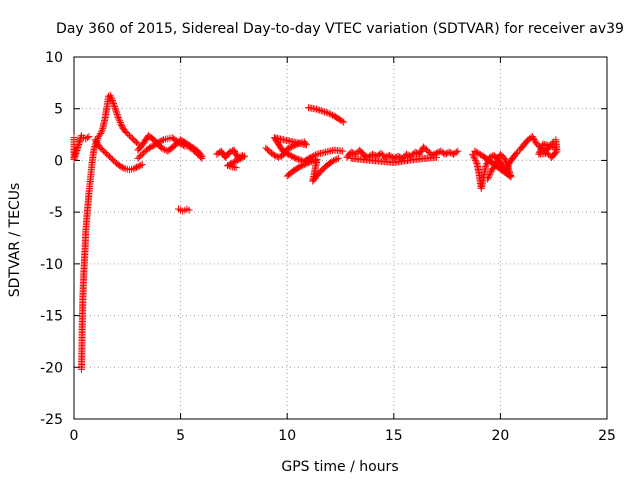 This screenshot has width=640, height=480. I want to click on series-upper-segment, so click(326, 115).